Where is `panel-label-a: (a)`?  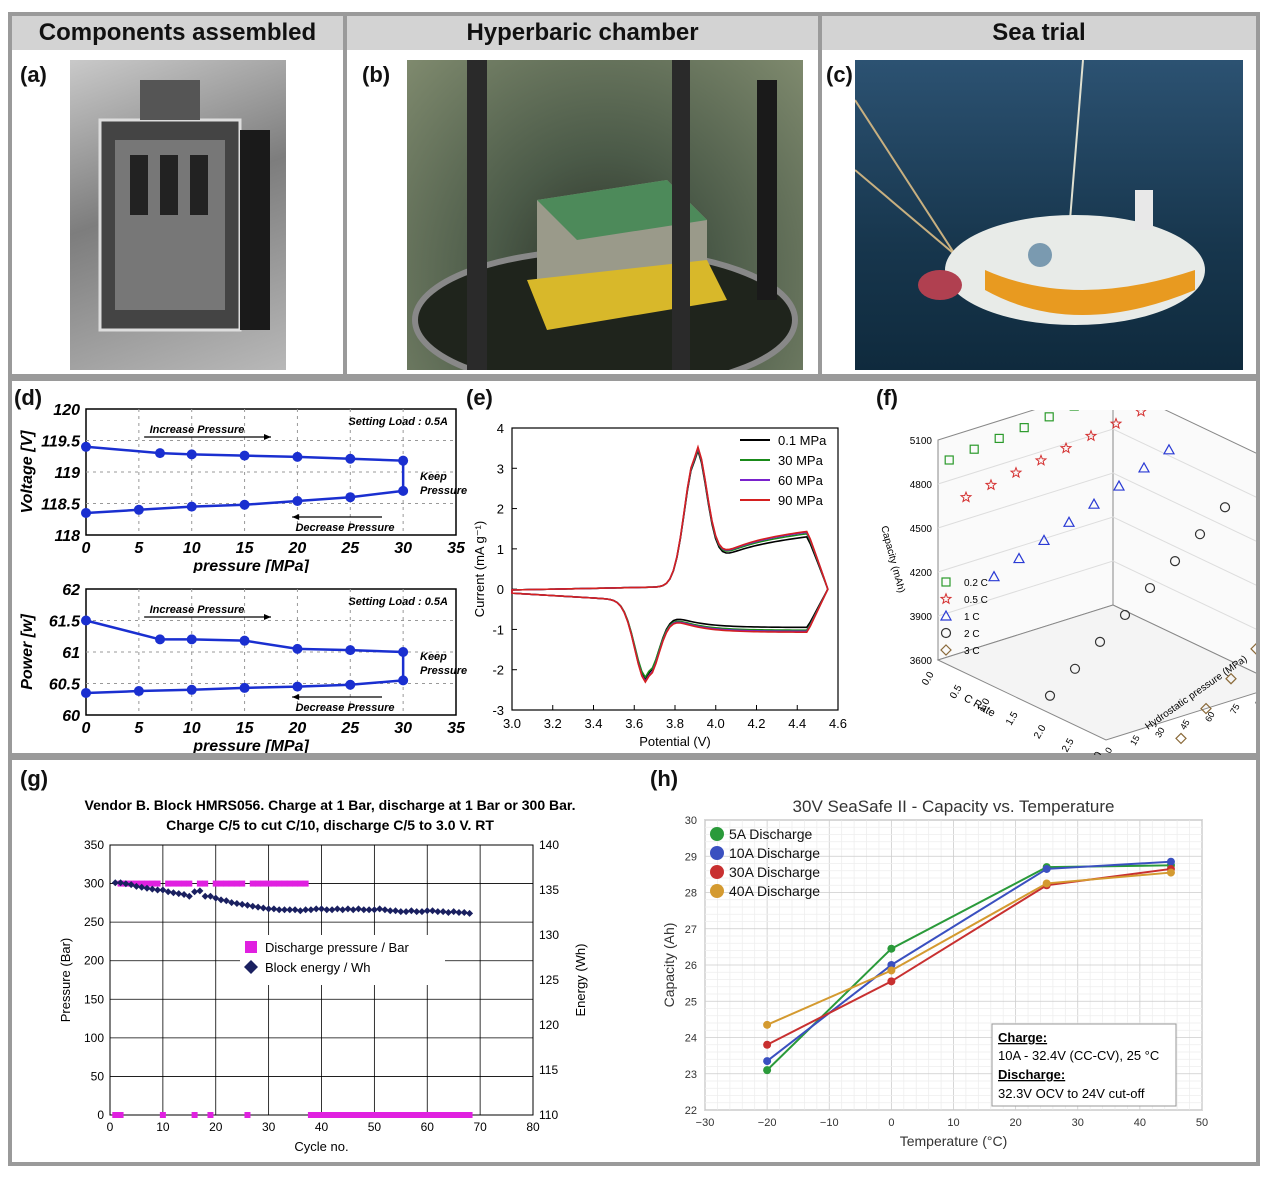
panel-label-a: (a) is located at coordinates (33, 74).